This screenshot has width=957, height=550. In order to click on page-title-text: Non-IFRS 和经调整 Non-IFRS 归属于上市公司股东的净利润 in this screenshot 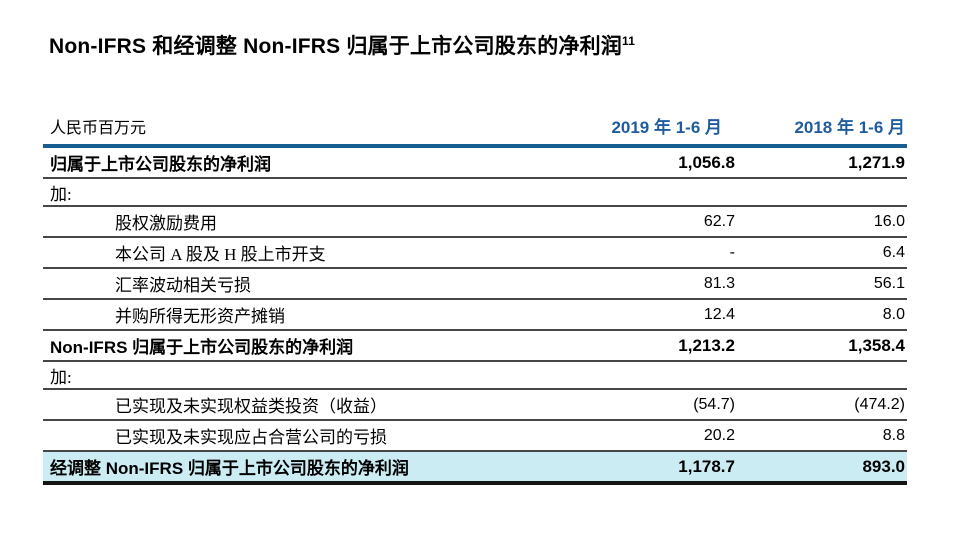, I will do `click(335, 46)`.